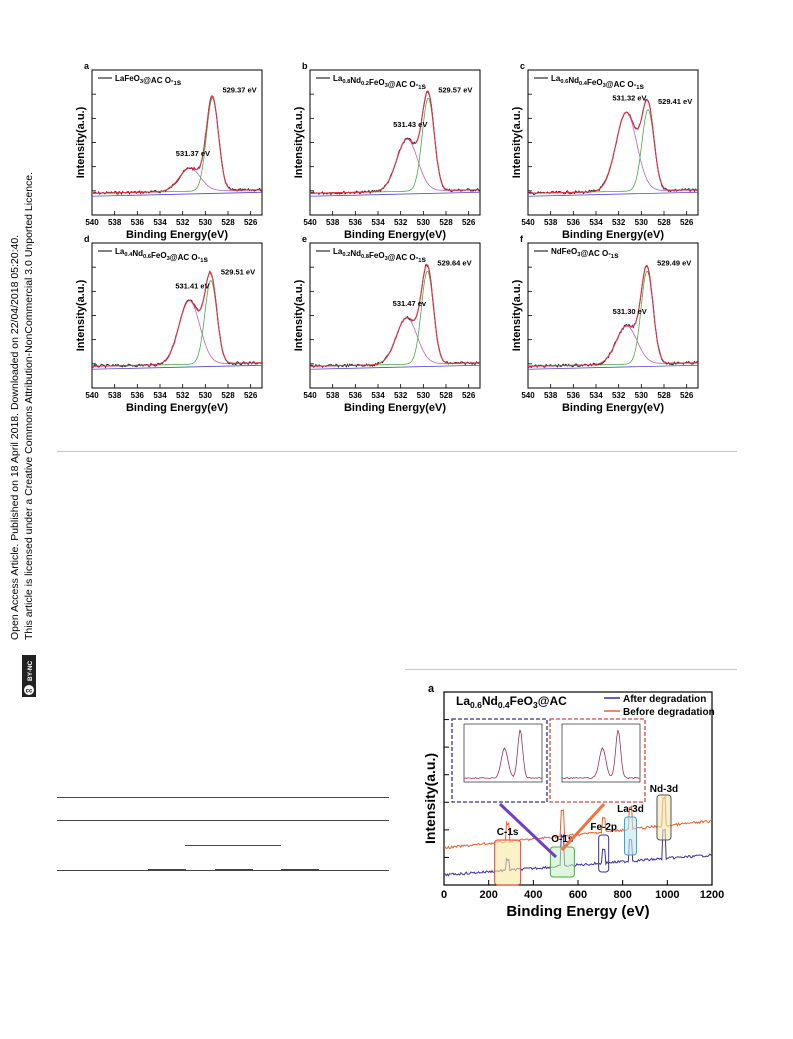  Describe the element at coordinates (630, 809) in the screenshot. I see `element-annotation: La-3d` at that location.